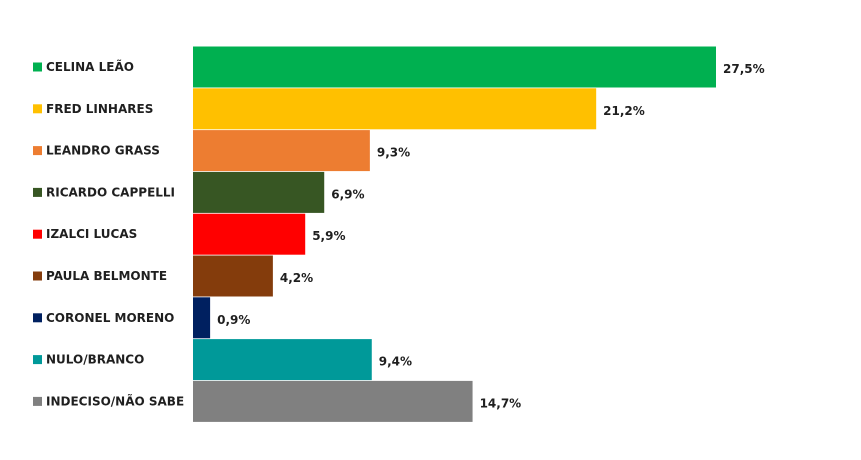 This screenshot has height=460, width=861. I want to click on legend-label: CELINA LEÃO, so click(90, 66).